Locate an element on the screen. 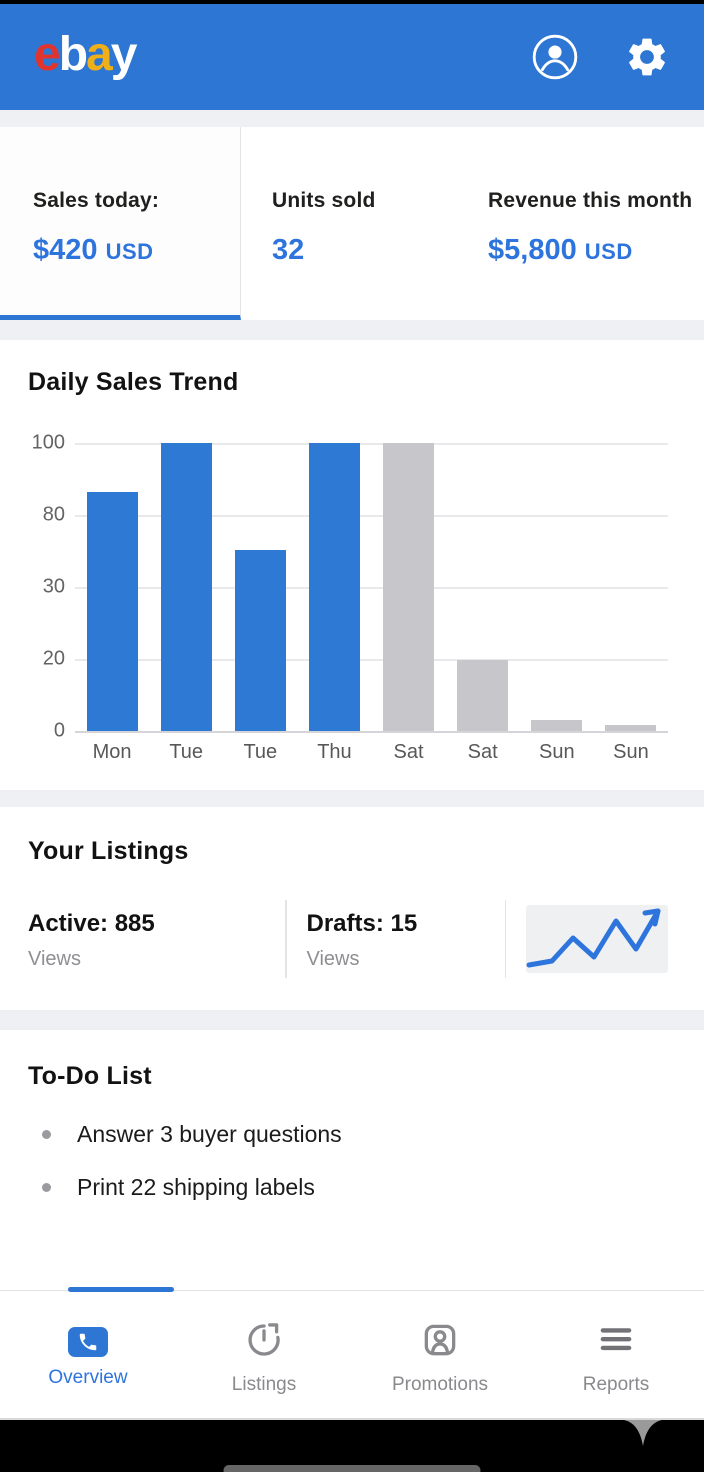 The height and width of the screenshot is (1472, 704). tab-listings: Listings is located at coordinates (264, 1354).